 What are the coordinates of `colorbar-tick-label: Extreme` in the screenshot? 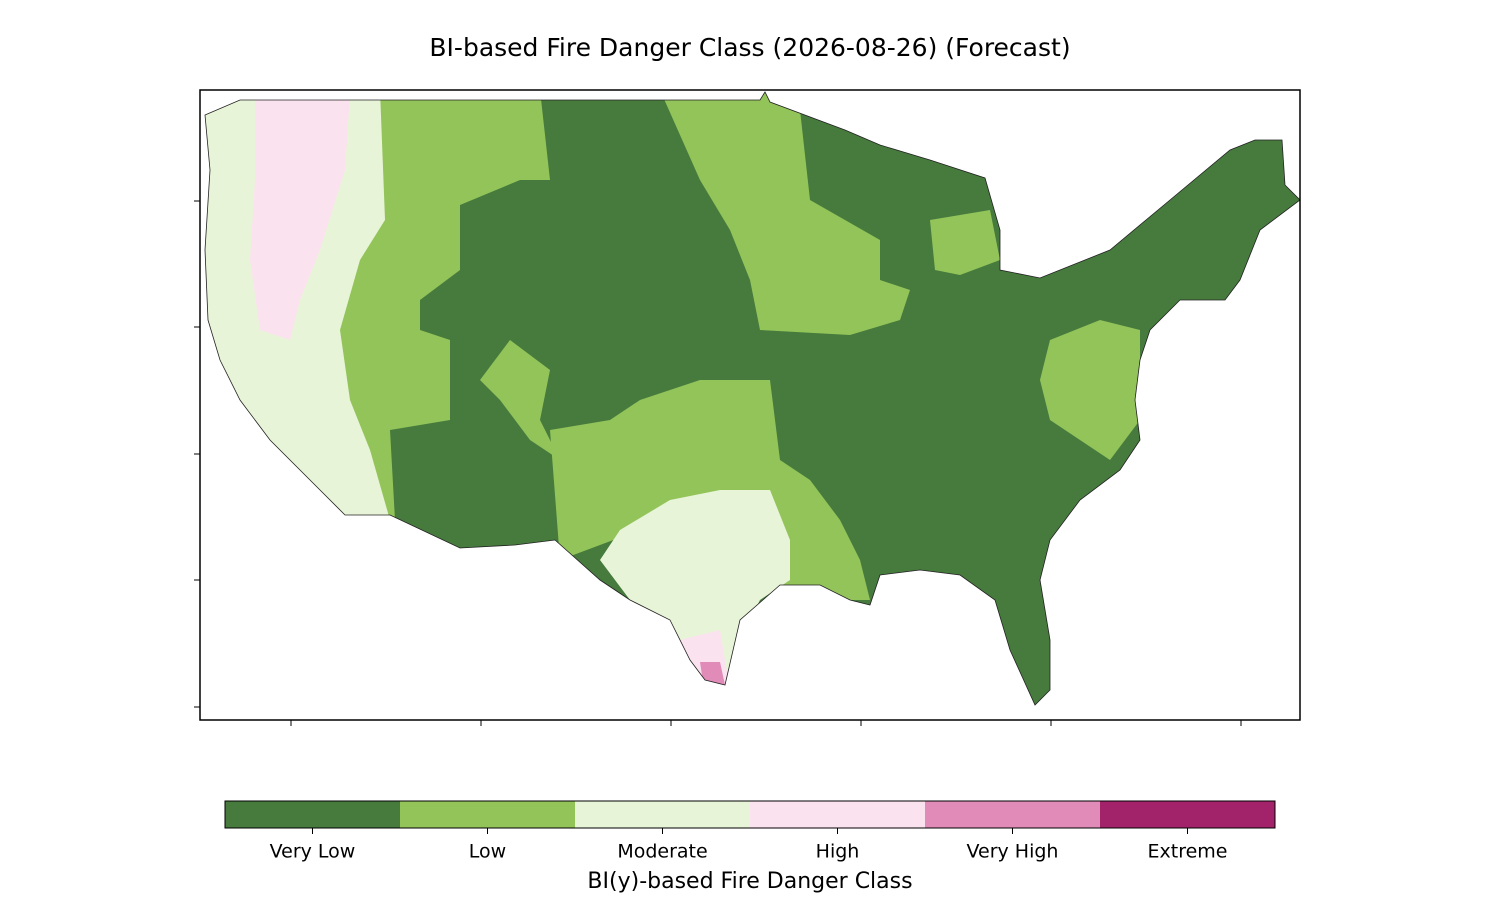 It's located at (1188, 852).